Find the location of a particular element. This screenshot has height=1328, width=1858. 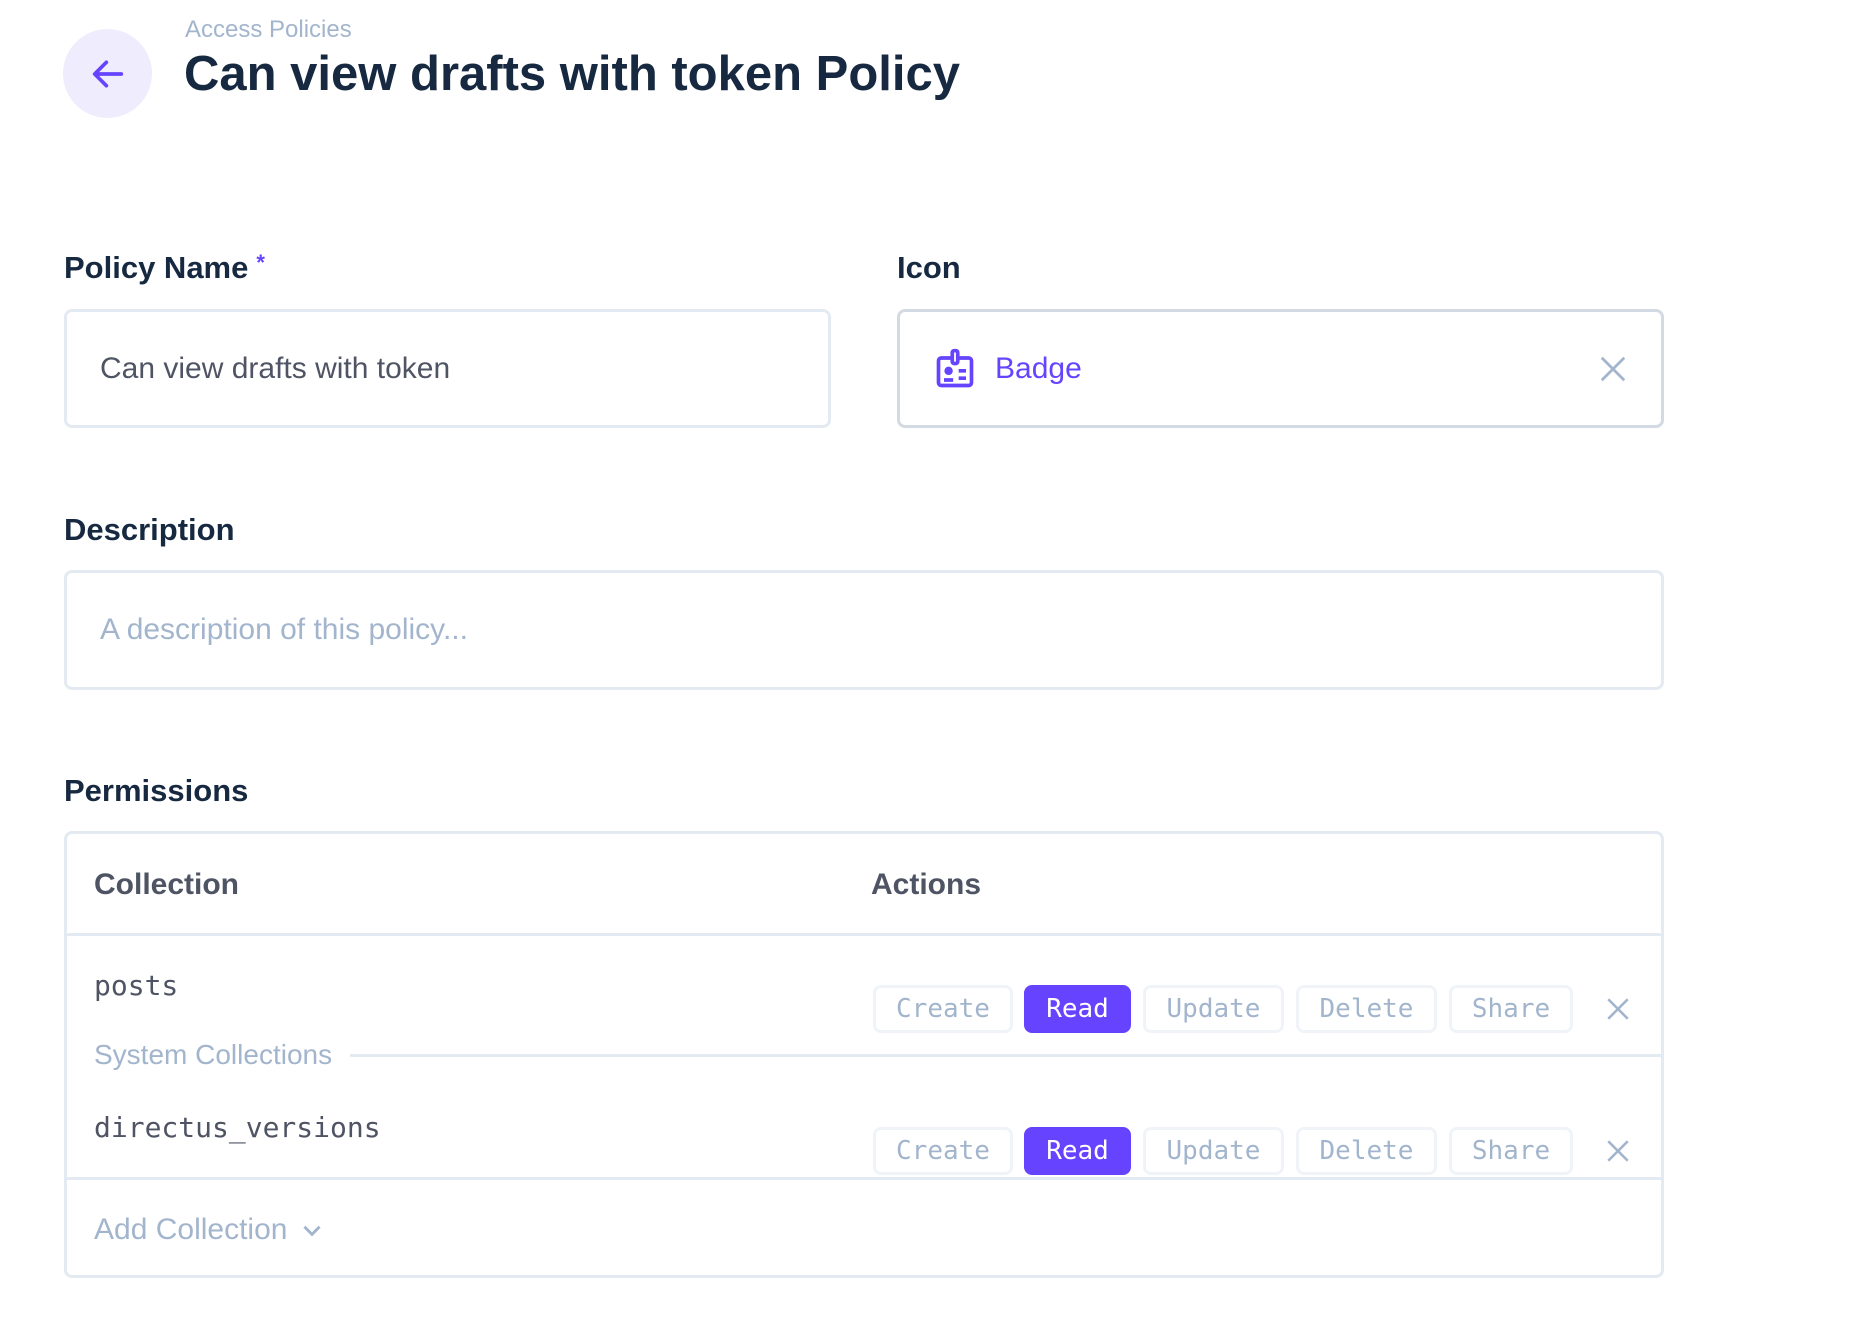

breadcrumb: Access Policies is located at coordinates (268, 29).